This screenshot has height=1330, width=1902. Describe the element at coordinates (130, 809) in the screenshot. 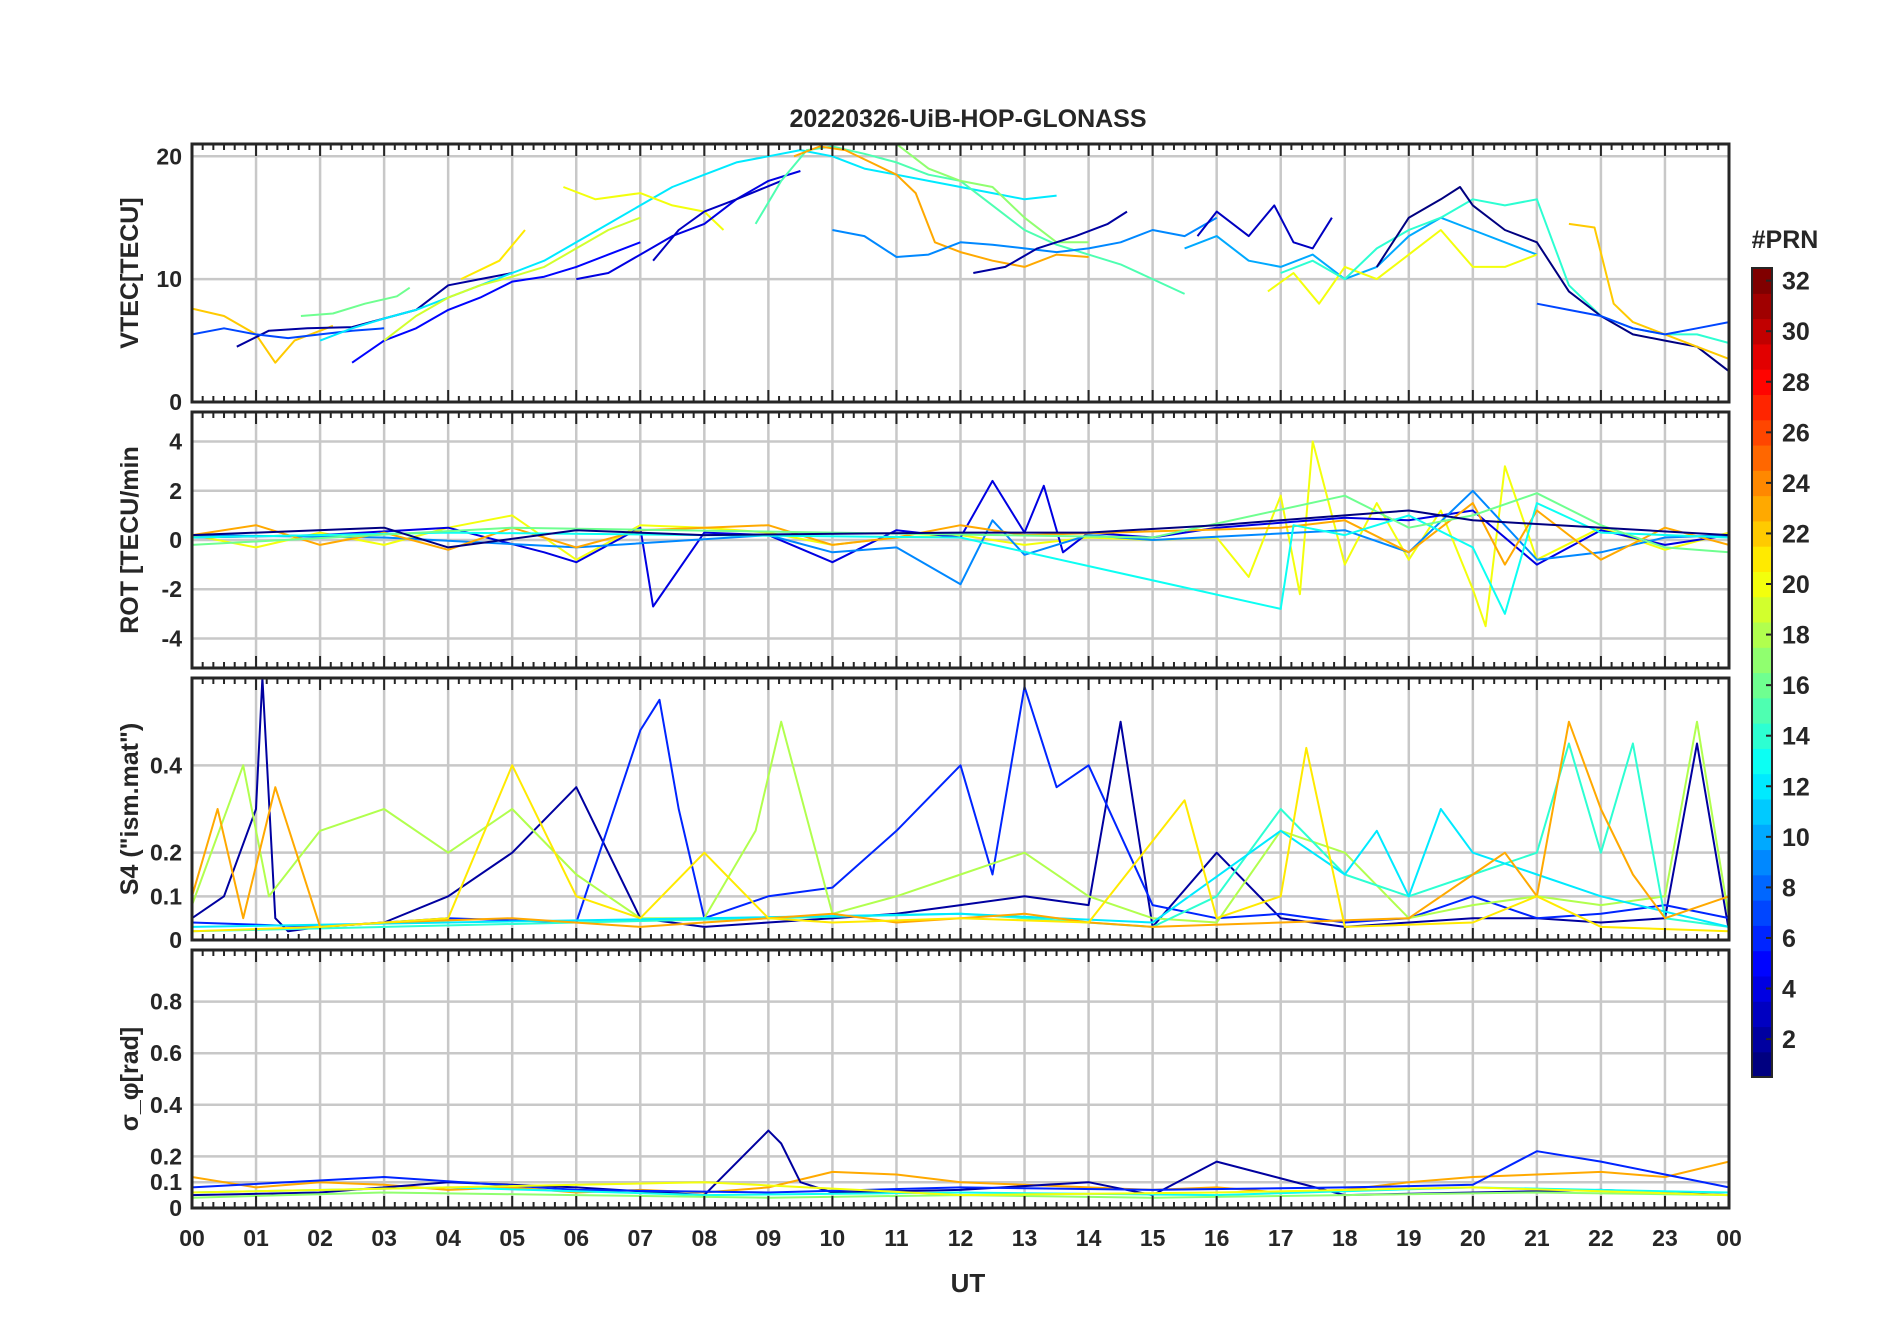

I see `y-axis-label: S4 ("ism.mat")` at that location.